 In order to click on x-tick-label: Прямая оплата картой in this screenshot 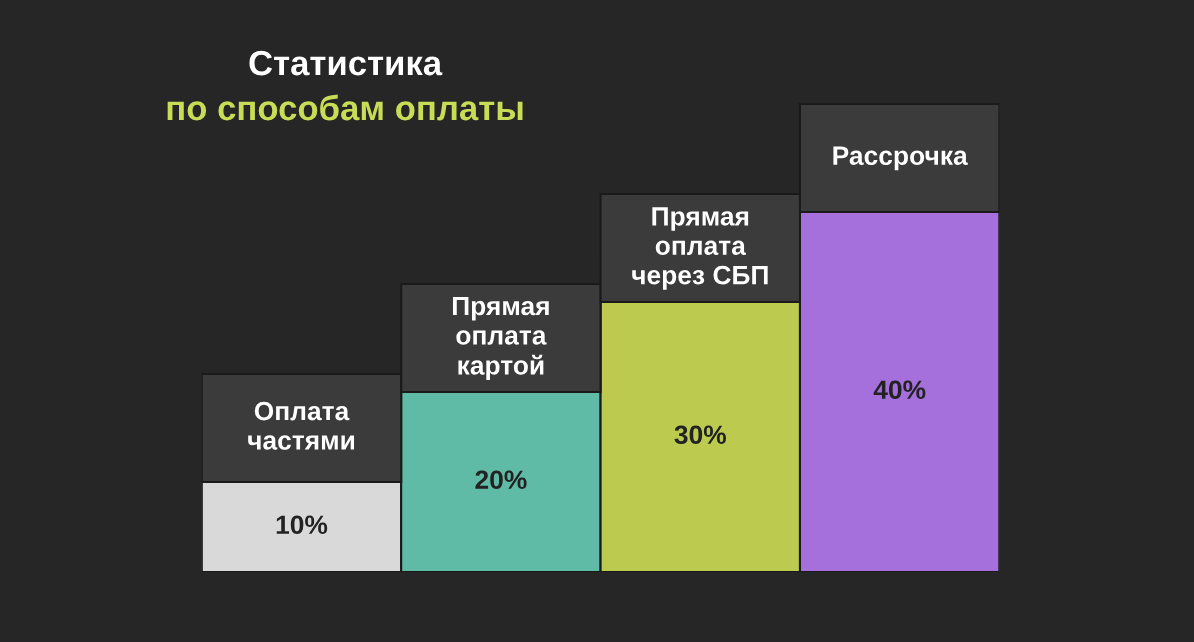, I will do `click(500, 338)`.